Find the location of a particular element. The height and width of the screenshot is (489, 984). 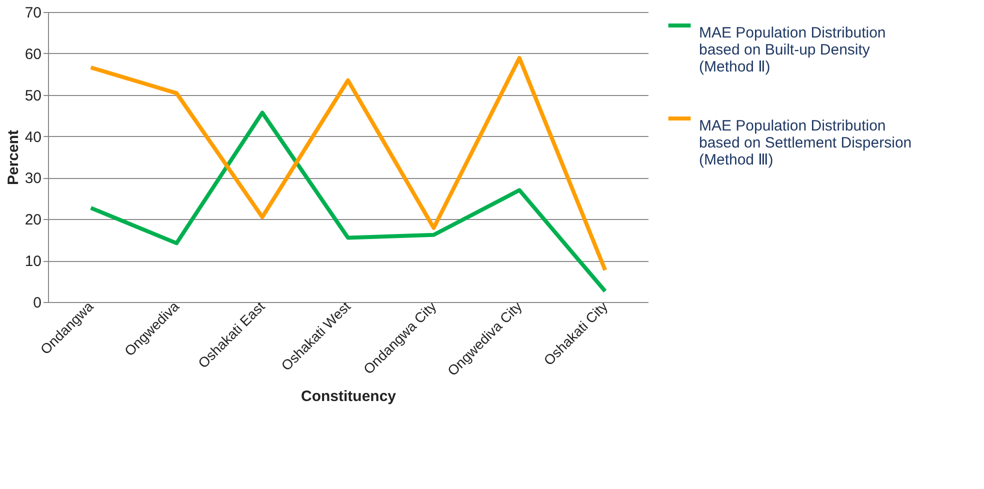

y-axis-title: Percent is located at coordinates (13, 158).